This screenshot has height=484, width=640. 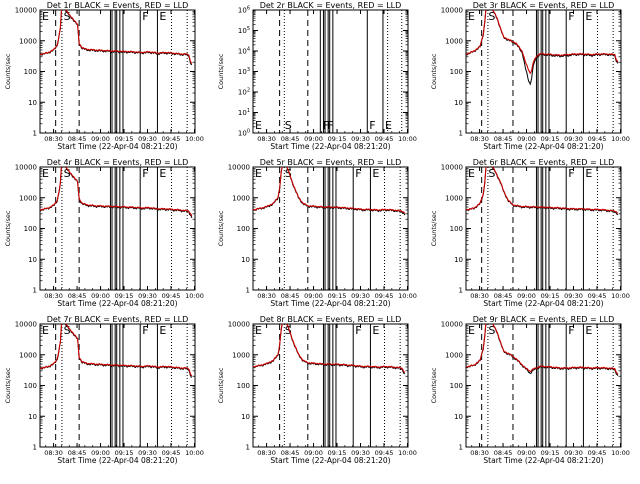 I want to click on panel-title: Det 4r BLACK = Events, RED = LLD, so click(x=118, y=162).